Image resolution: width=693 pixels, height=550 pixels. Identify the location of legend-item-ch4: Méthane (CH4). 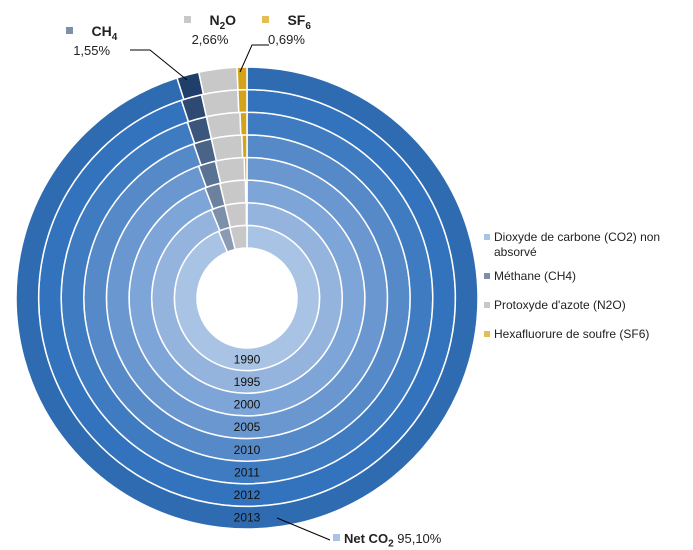
(586, 276).